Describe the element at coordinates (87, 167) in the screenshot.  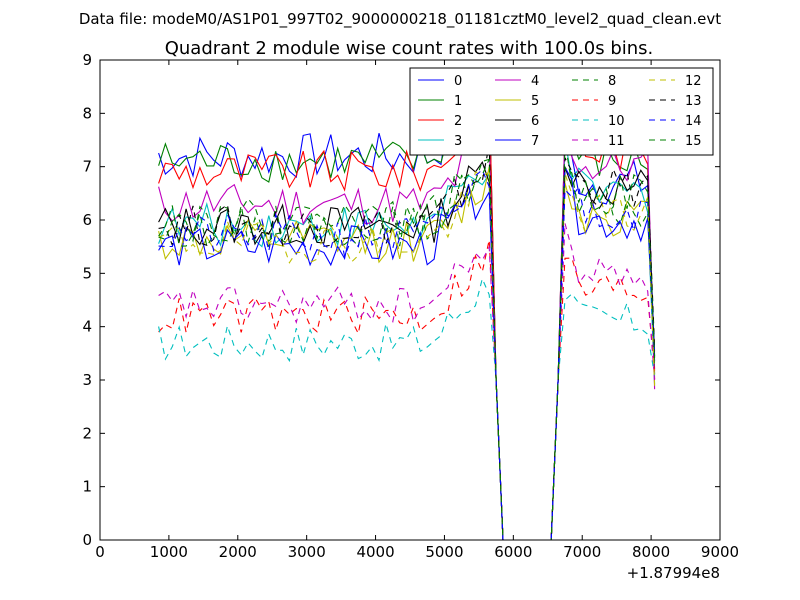
I see `y-tick-label: 7` at that location.